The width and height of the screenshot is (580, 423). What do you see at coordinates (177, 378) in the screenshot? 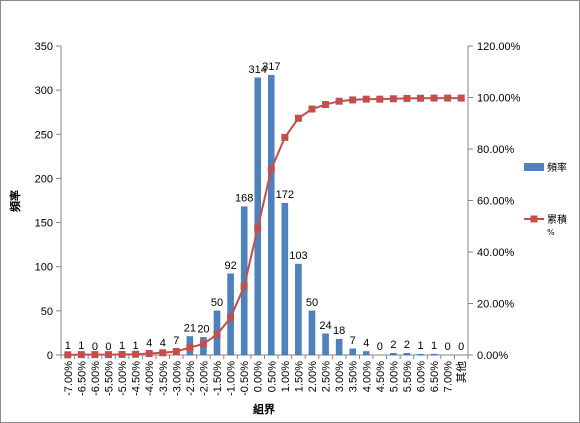
I see `x-tick-label: -3.00%` at bounding box center [177, 378].